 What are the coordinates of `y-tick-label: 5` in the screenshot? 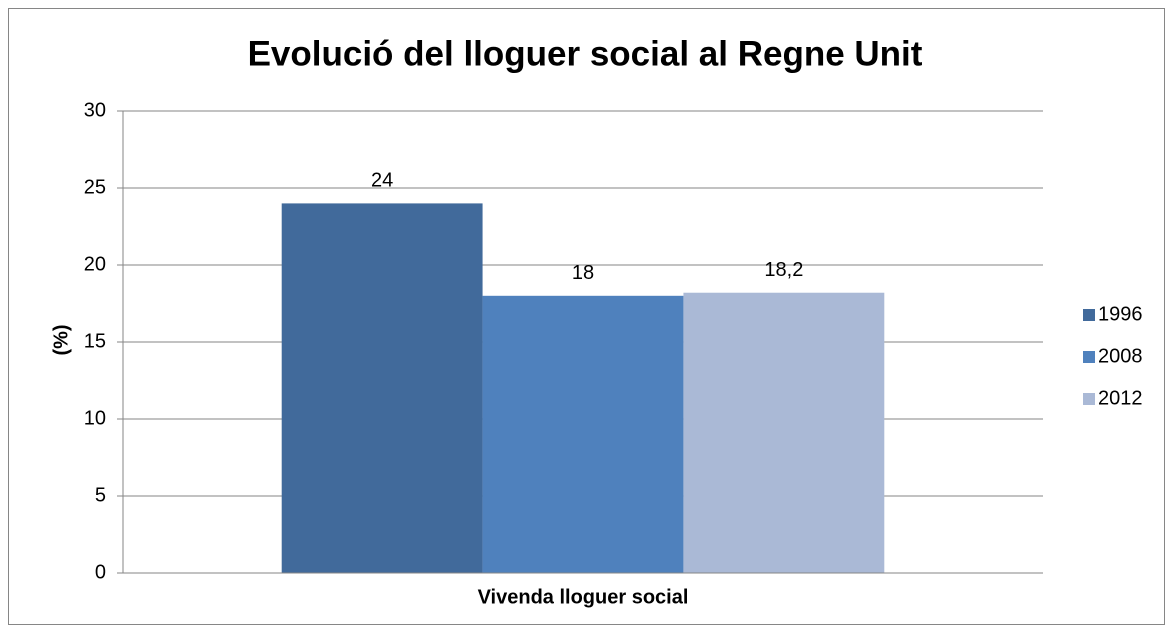 It's located at (100, 495).